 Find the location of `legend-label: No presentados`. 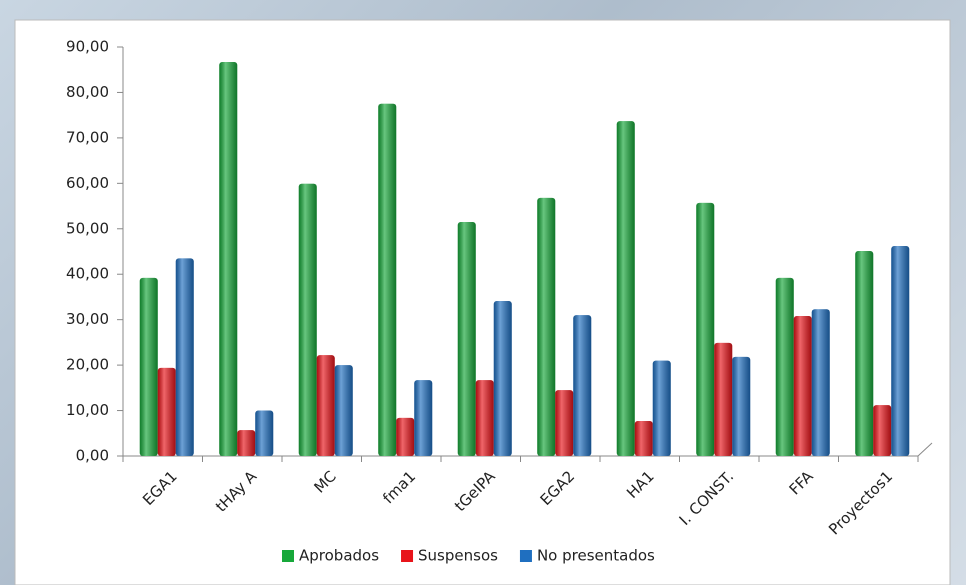

legend-label: No presentados is located at coordinates (596, 556).